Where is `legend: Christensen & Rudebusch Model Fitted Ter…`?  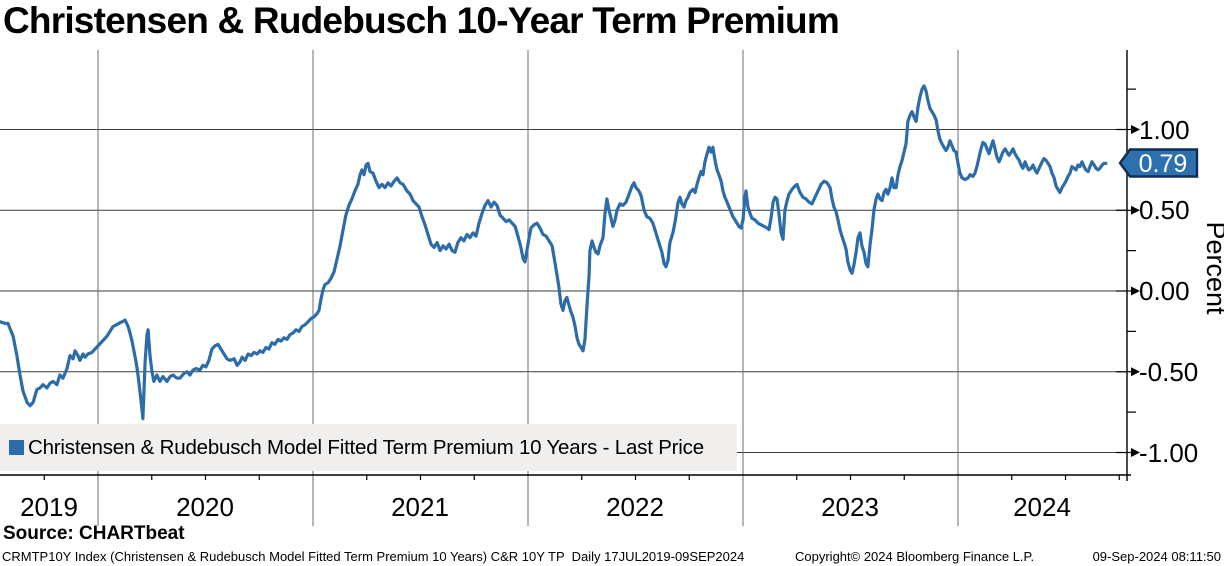
legend: Christensen & Rudebusch Model Fitted Ter… is located at coordinates (368, 447).